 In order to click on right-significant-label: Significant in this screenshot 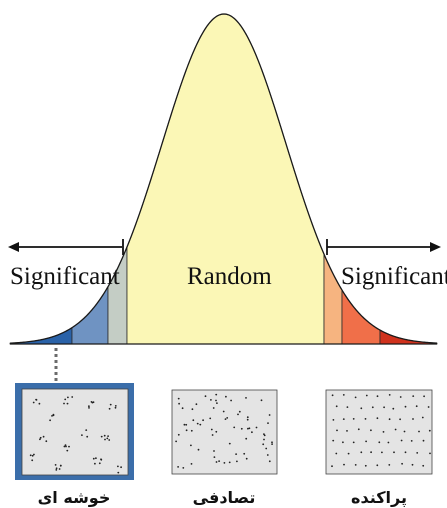, I will do `click(394, 276)`.